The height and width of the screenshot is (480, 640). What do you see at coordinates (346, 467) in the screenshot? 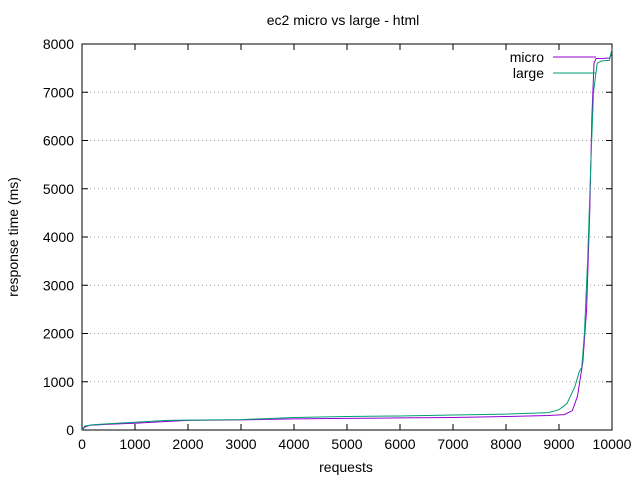
I see `x-axis-label: requests` at bounding box center [346, 467].